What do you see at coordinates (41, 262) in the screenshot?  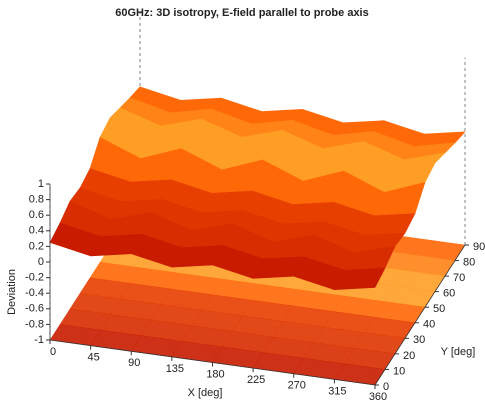 I see `z-tick-label: 0` at bounding box center [41, 262].